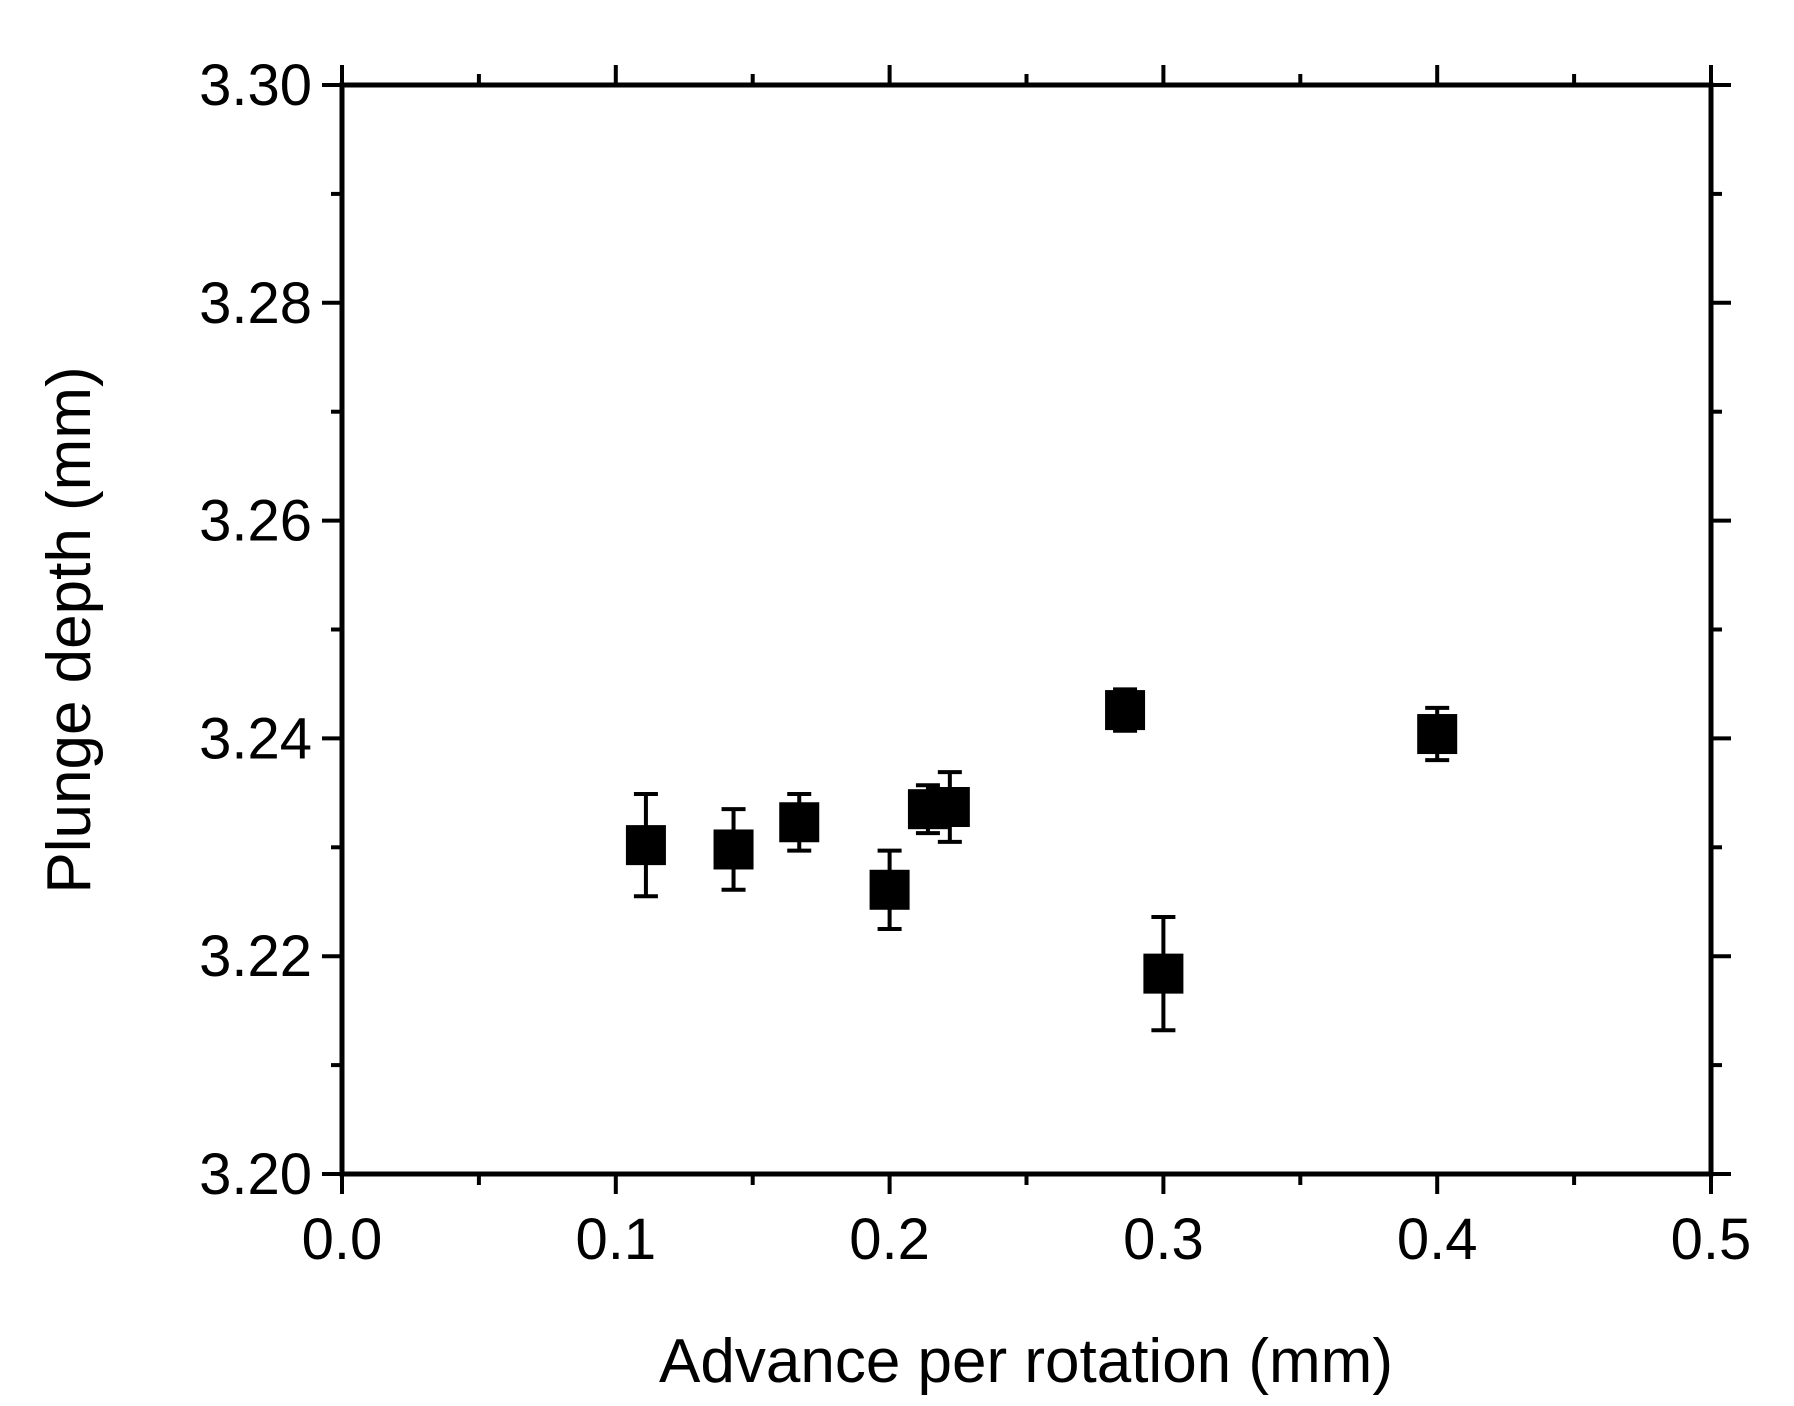 The height and width of the screenshot is (1406, 1794). What do you see at coordinates (1041, 842) in the screenshot?
I see `data-markers` at bounding box center [1041, 842].